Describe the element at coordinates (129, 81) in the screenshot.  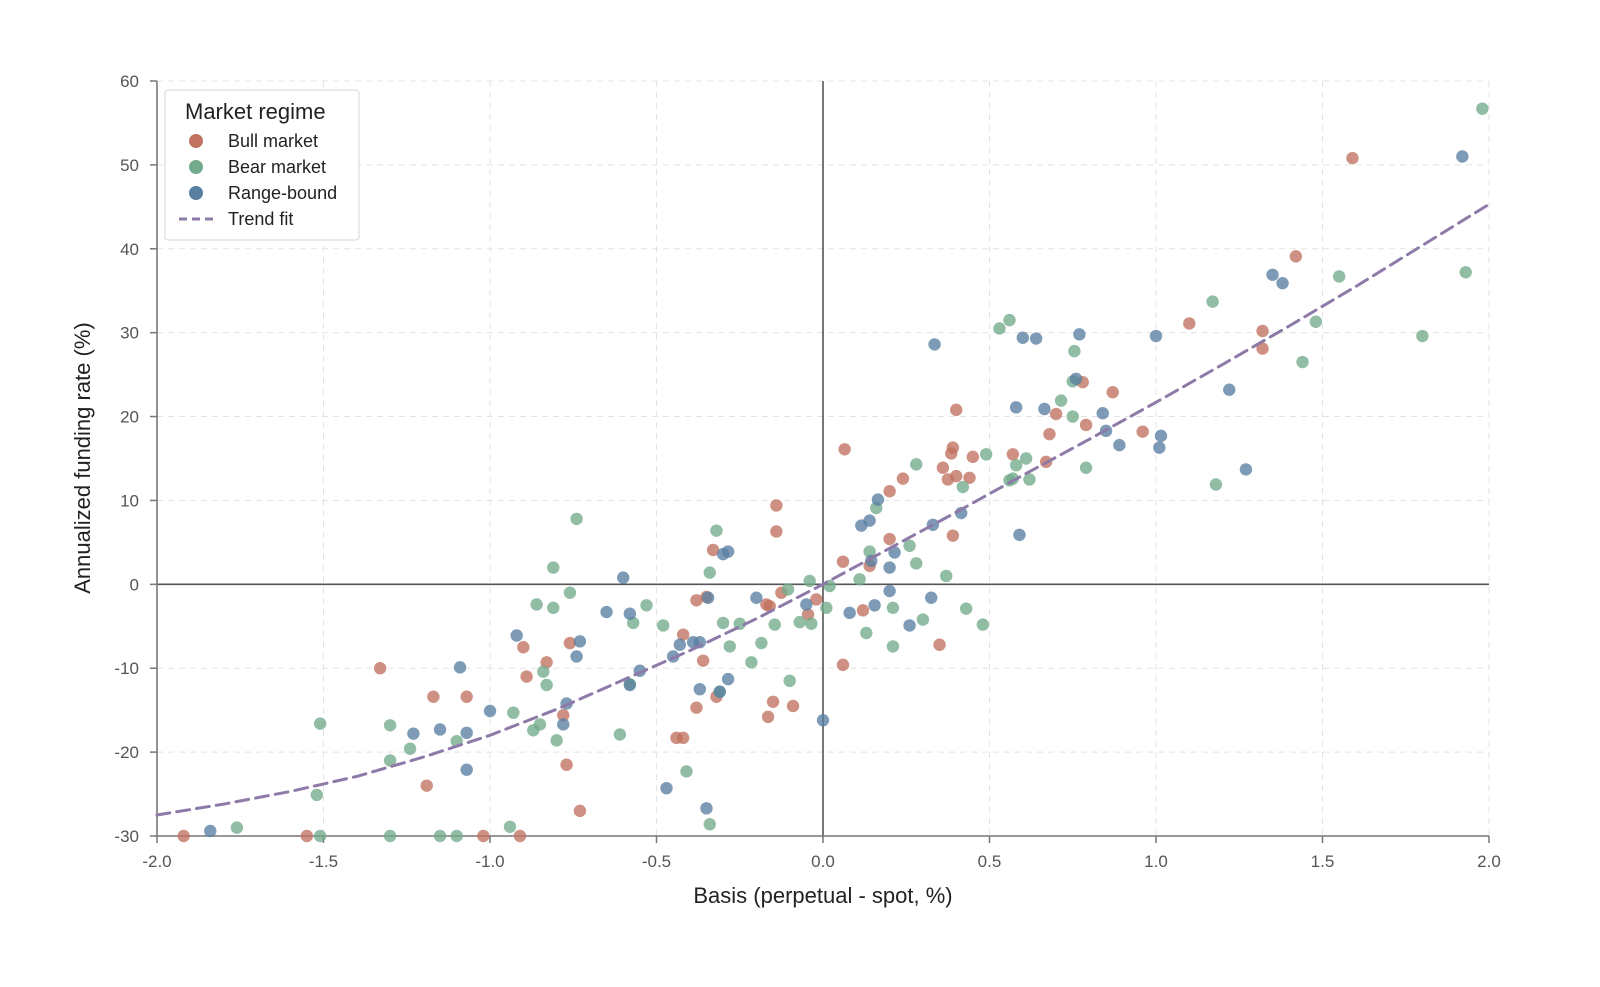
I see `y-tick-label: 60` at that location.